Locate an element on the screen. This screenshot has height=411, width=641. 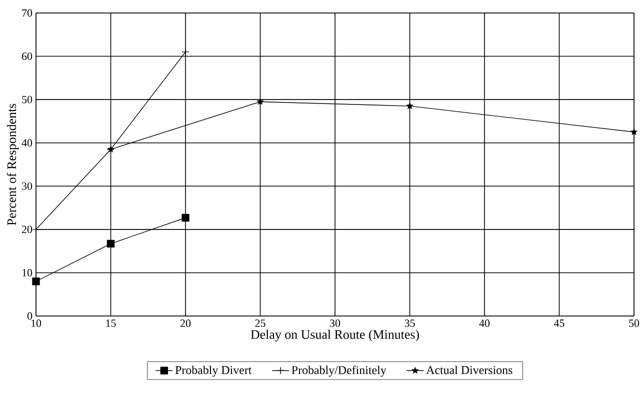
x-tick-label: 30 is located at coordinates (335, 323).